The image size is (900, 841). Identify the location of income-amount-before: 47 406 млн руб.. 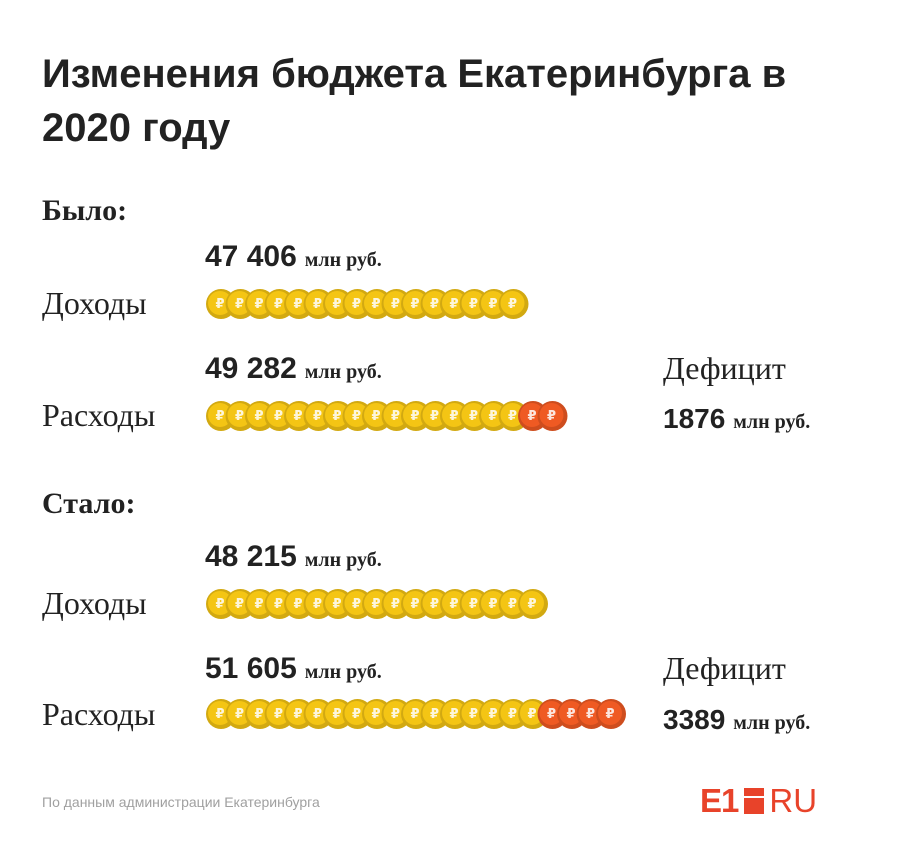
(293, 257).